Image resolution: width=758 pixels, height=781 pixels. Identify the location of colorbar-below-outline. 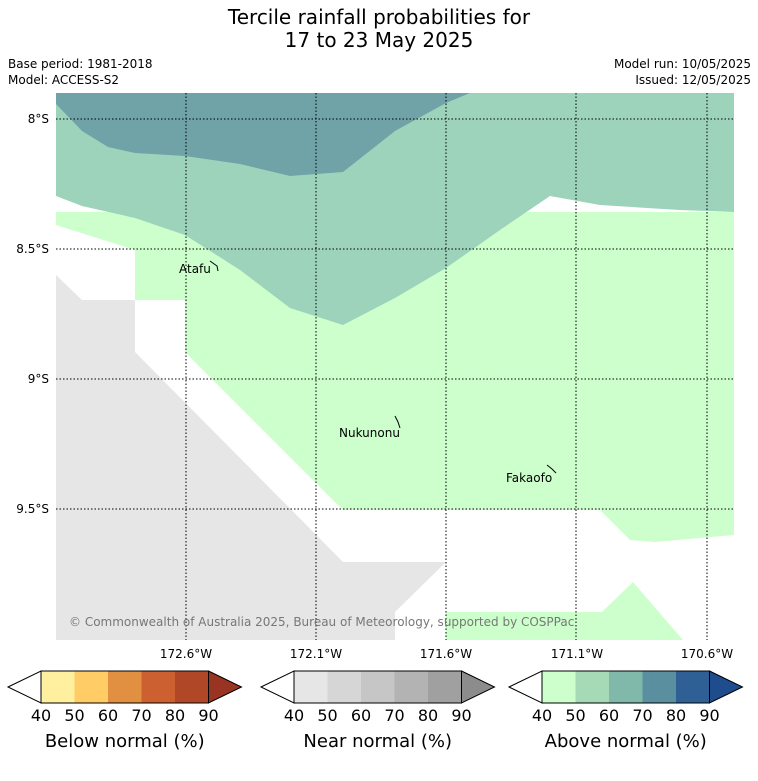
(124, 687).